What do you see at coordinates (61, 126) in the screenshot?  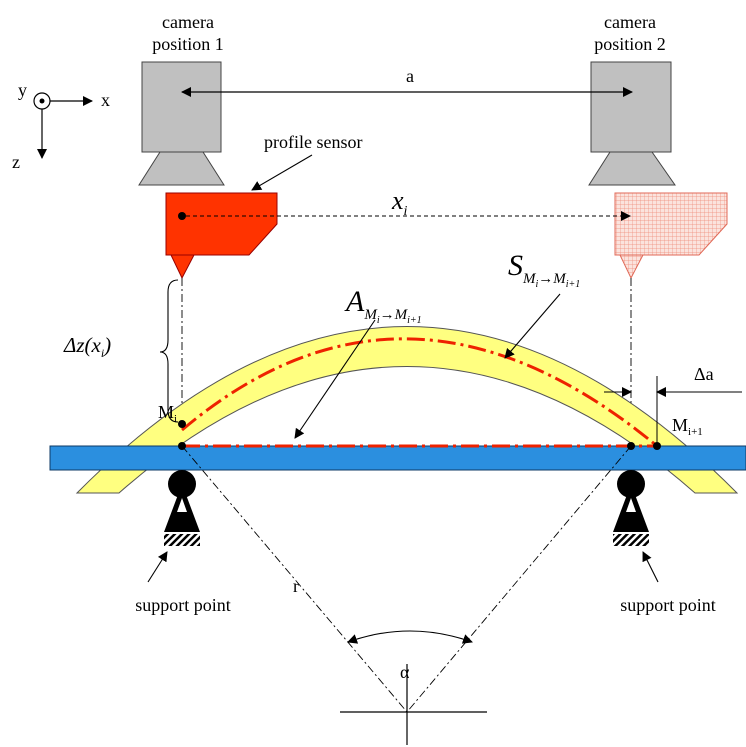 I see `coordinate-axes: y x z` at bounding box center [61, 126].